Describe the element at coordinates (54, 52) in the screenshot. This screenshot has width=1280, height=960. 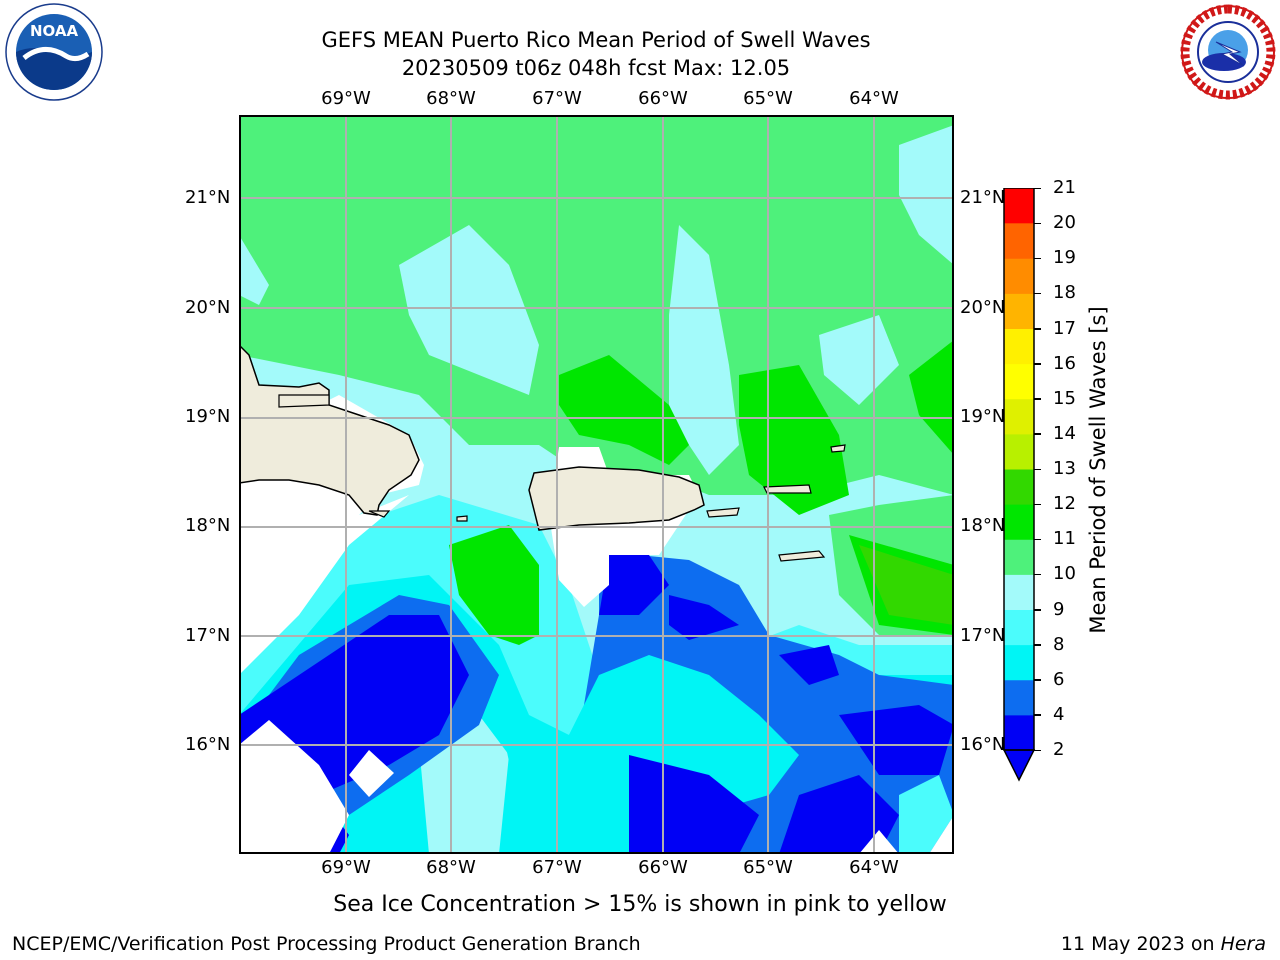
I see `noaa-logo: NOAA` at that location.